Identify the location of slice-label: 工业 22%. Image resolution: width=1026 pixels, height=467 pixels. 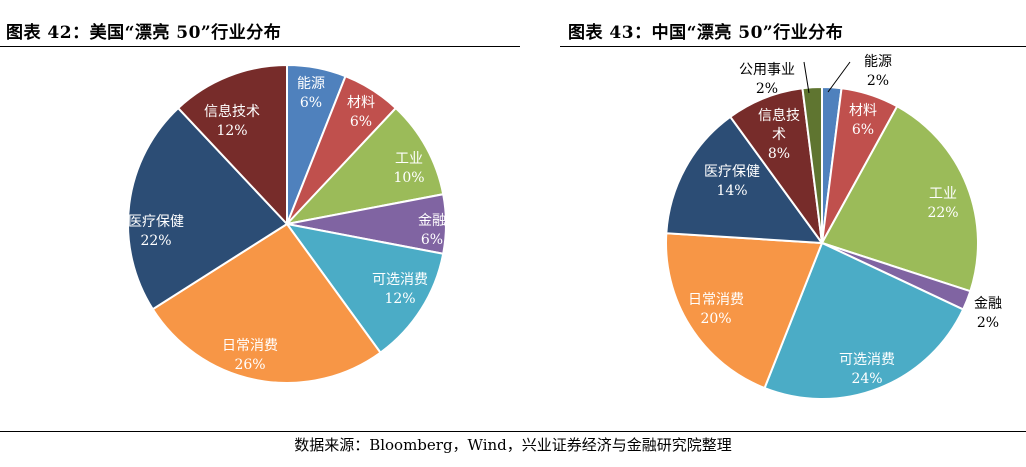
(942, 203).